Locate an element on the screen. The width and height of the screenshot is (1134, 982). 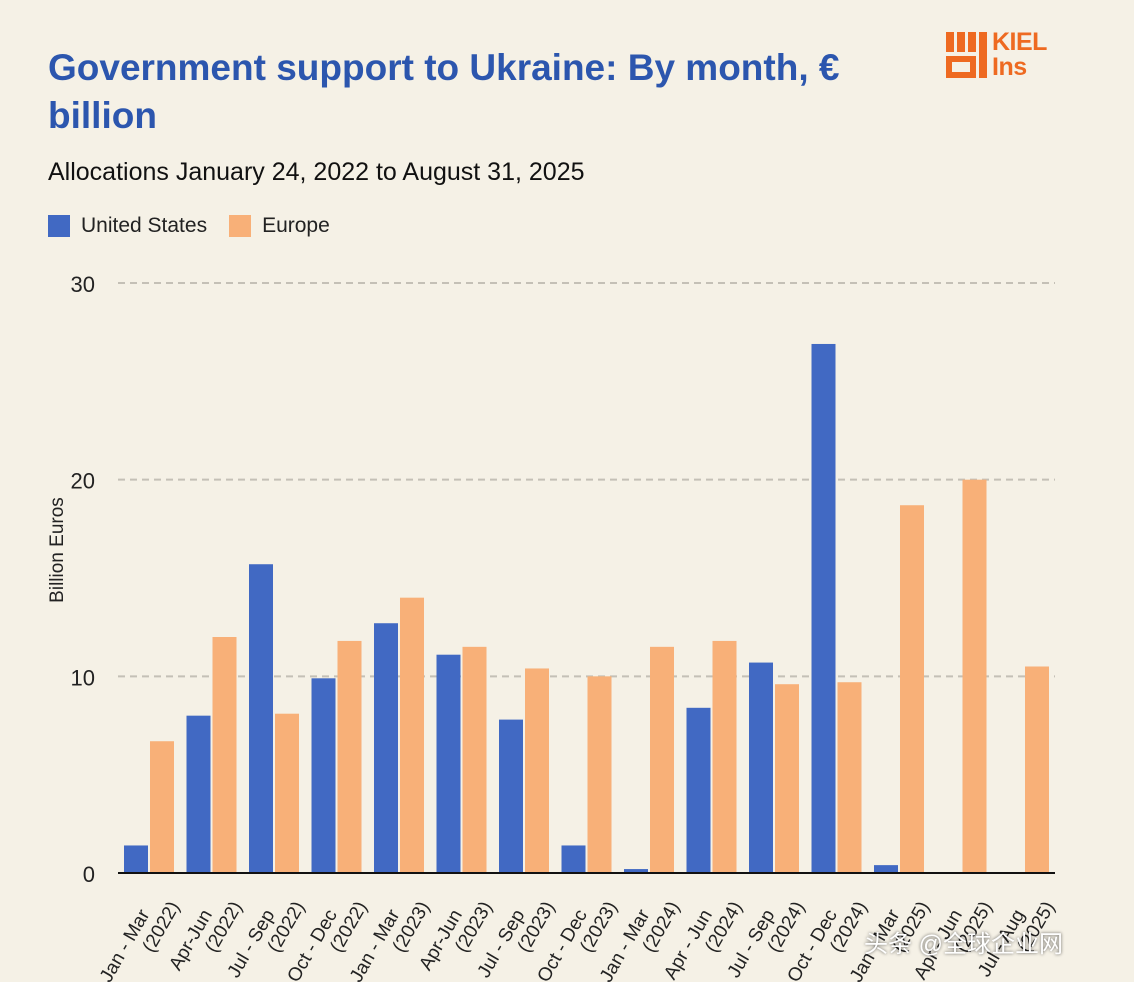
y-tick-label: 20 is located at coordinates (83, 481).